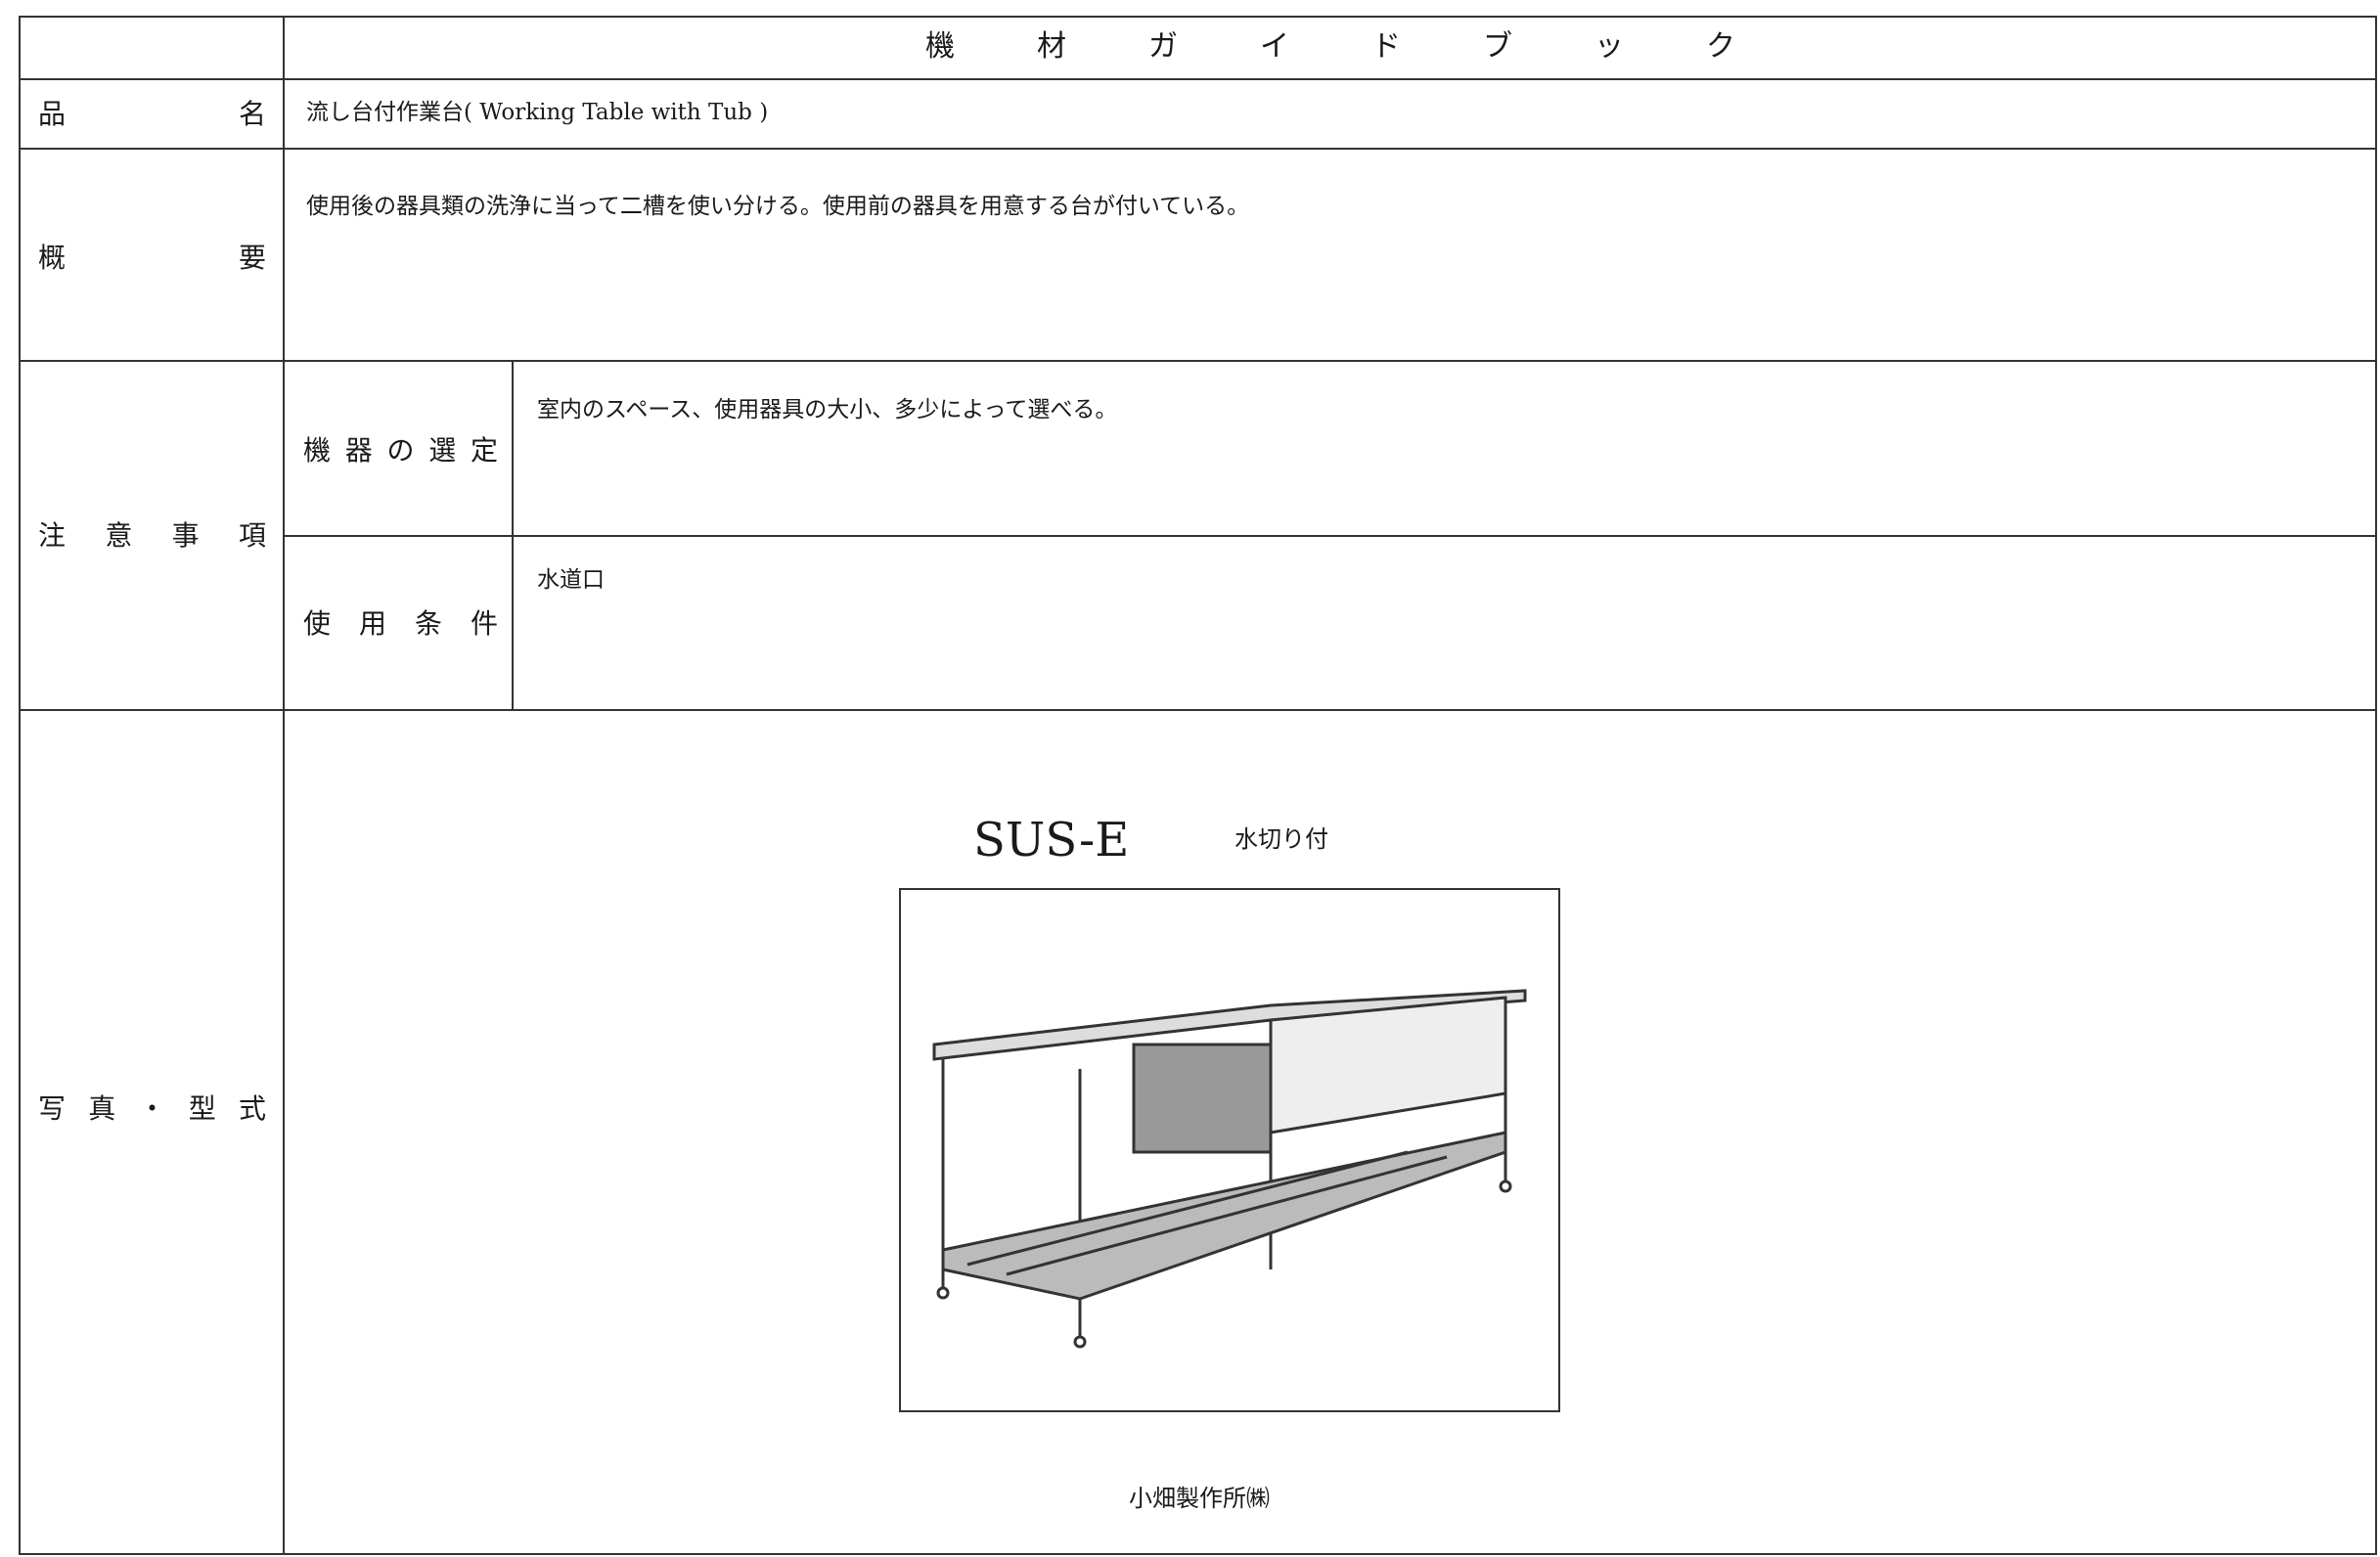  Describe the element at coordinates (1198, 17) in the screenshot. I see `frame-top` at that location.